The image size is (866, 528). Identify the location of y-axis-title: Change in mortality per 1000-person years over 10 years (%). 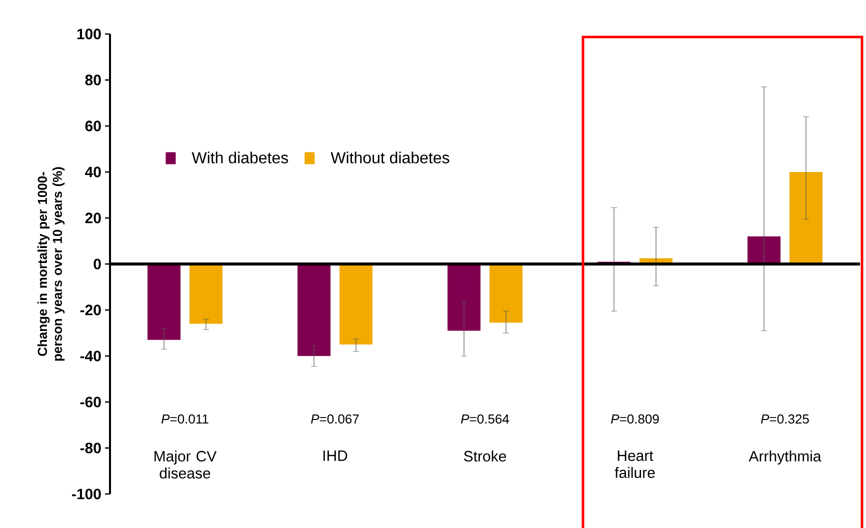
(51, 264).